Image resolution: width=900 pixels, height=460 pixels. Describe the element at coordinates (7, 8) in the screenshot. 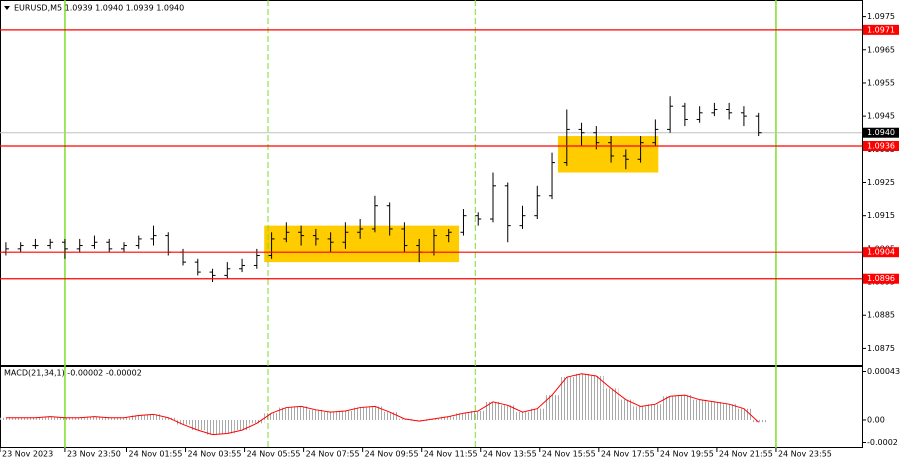

I see `dropdown-icon` at that location.